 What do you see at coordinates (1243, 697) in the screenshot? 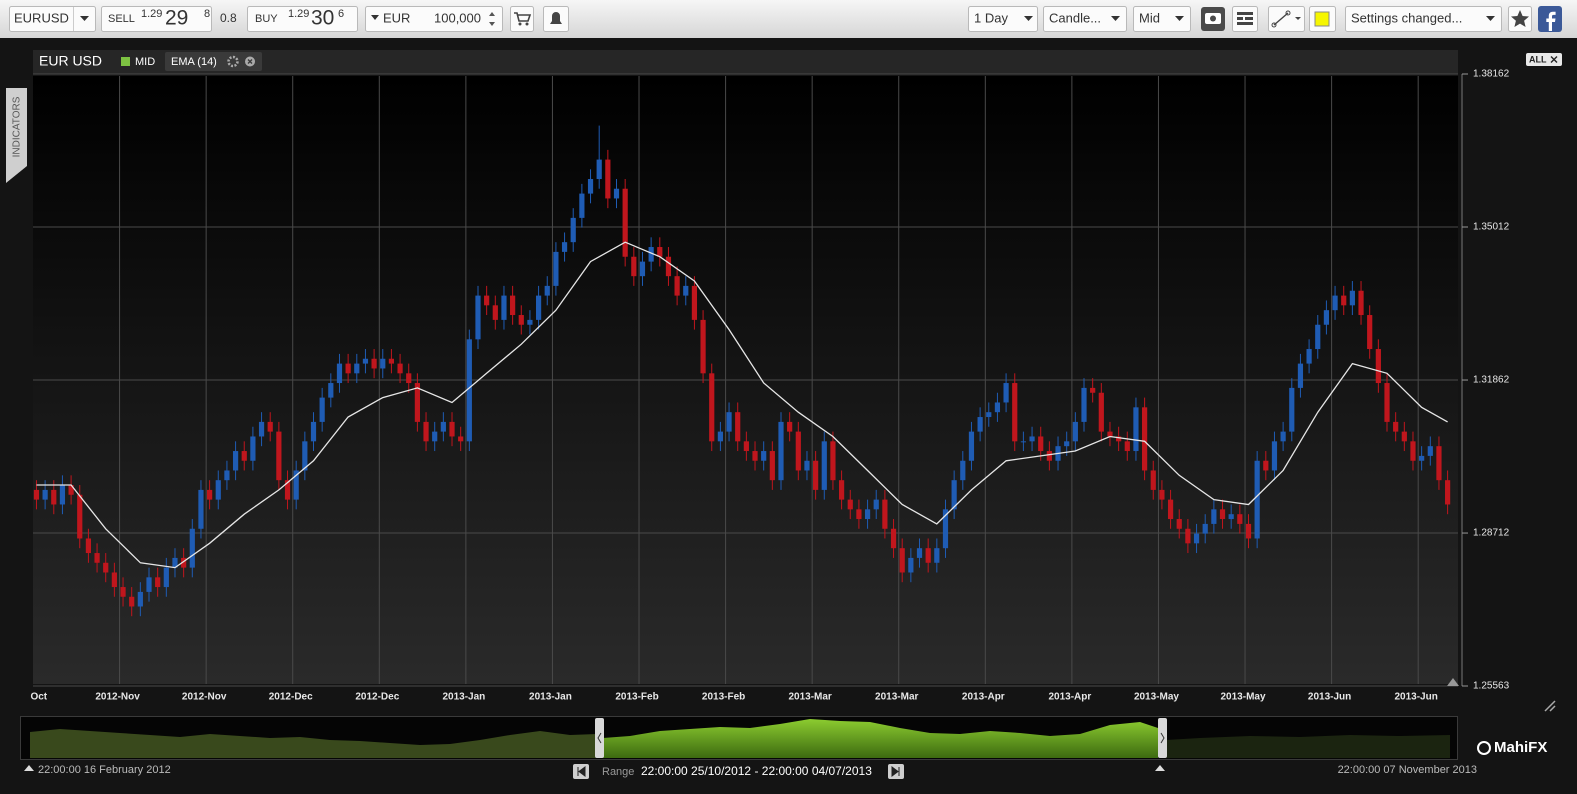
I see `x-tick-label: 2013-May` at bounding box center [1243, 697].